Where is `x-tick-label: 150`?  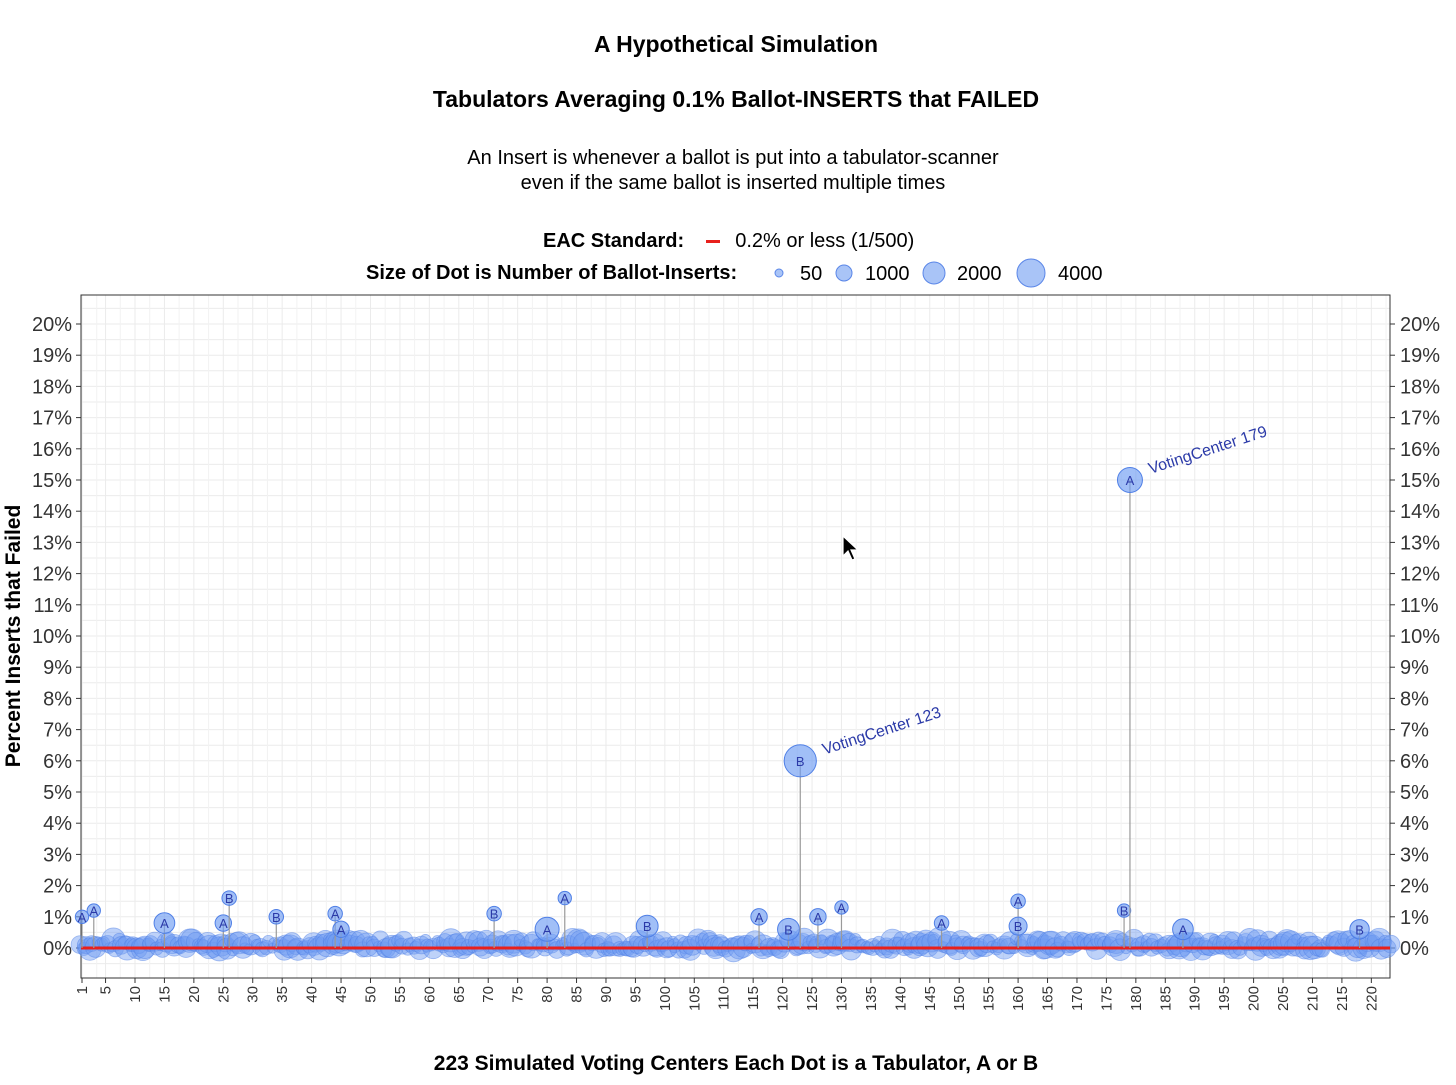
x-tick-label: 150 is located at coordinates (959, 998).